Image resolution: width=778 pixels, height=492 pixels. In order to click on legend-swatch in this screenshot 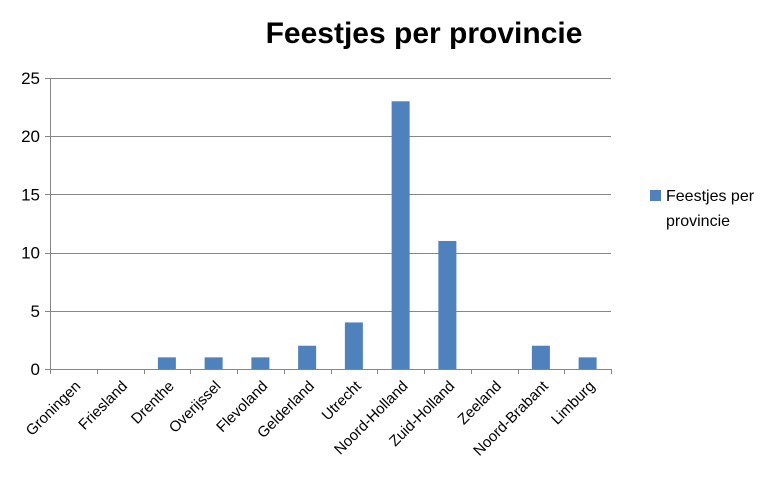, I will do `click(655, 195)`.